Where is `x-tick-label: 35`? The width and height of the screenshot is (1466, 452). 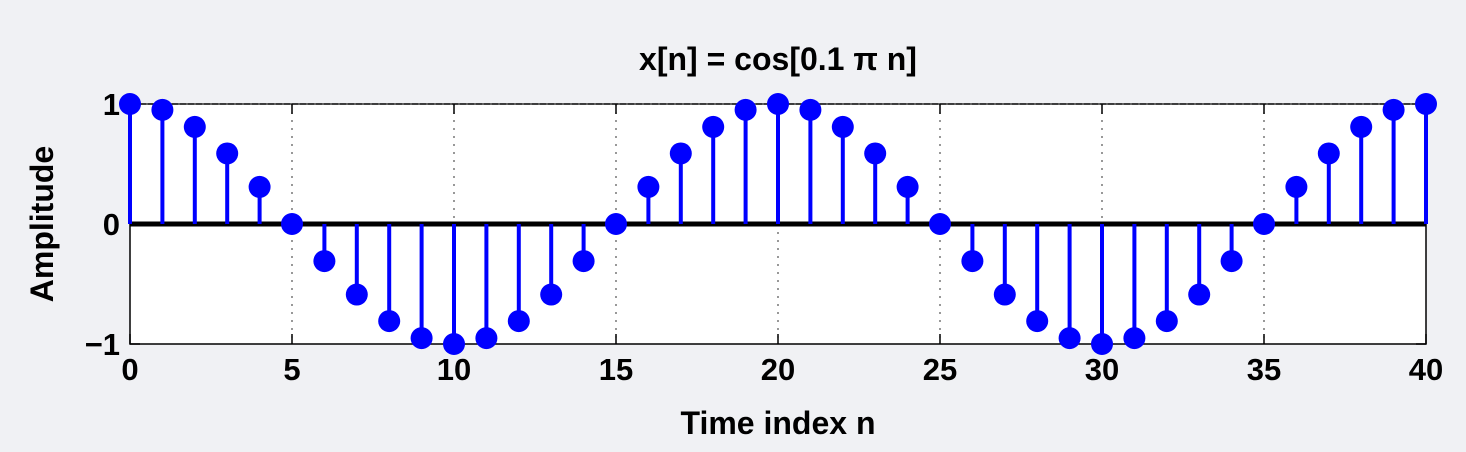 x-tick-label: 35 is located at coordinates (1264, 369).